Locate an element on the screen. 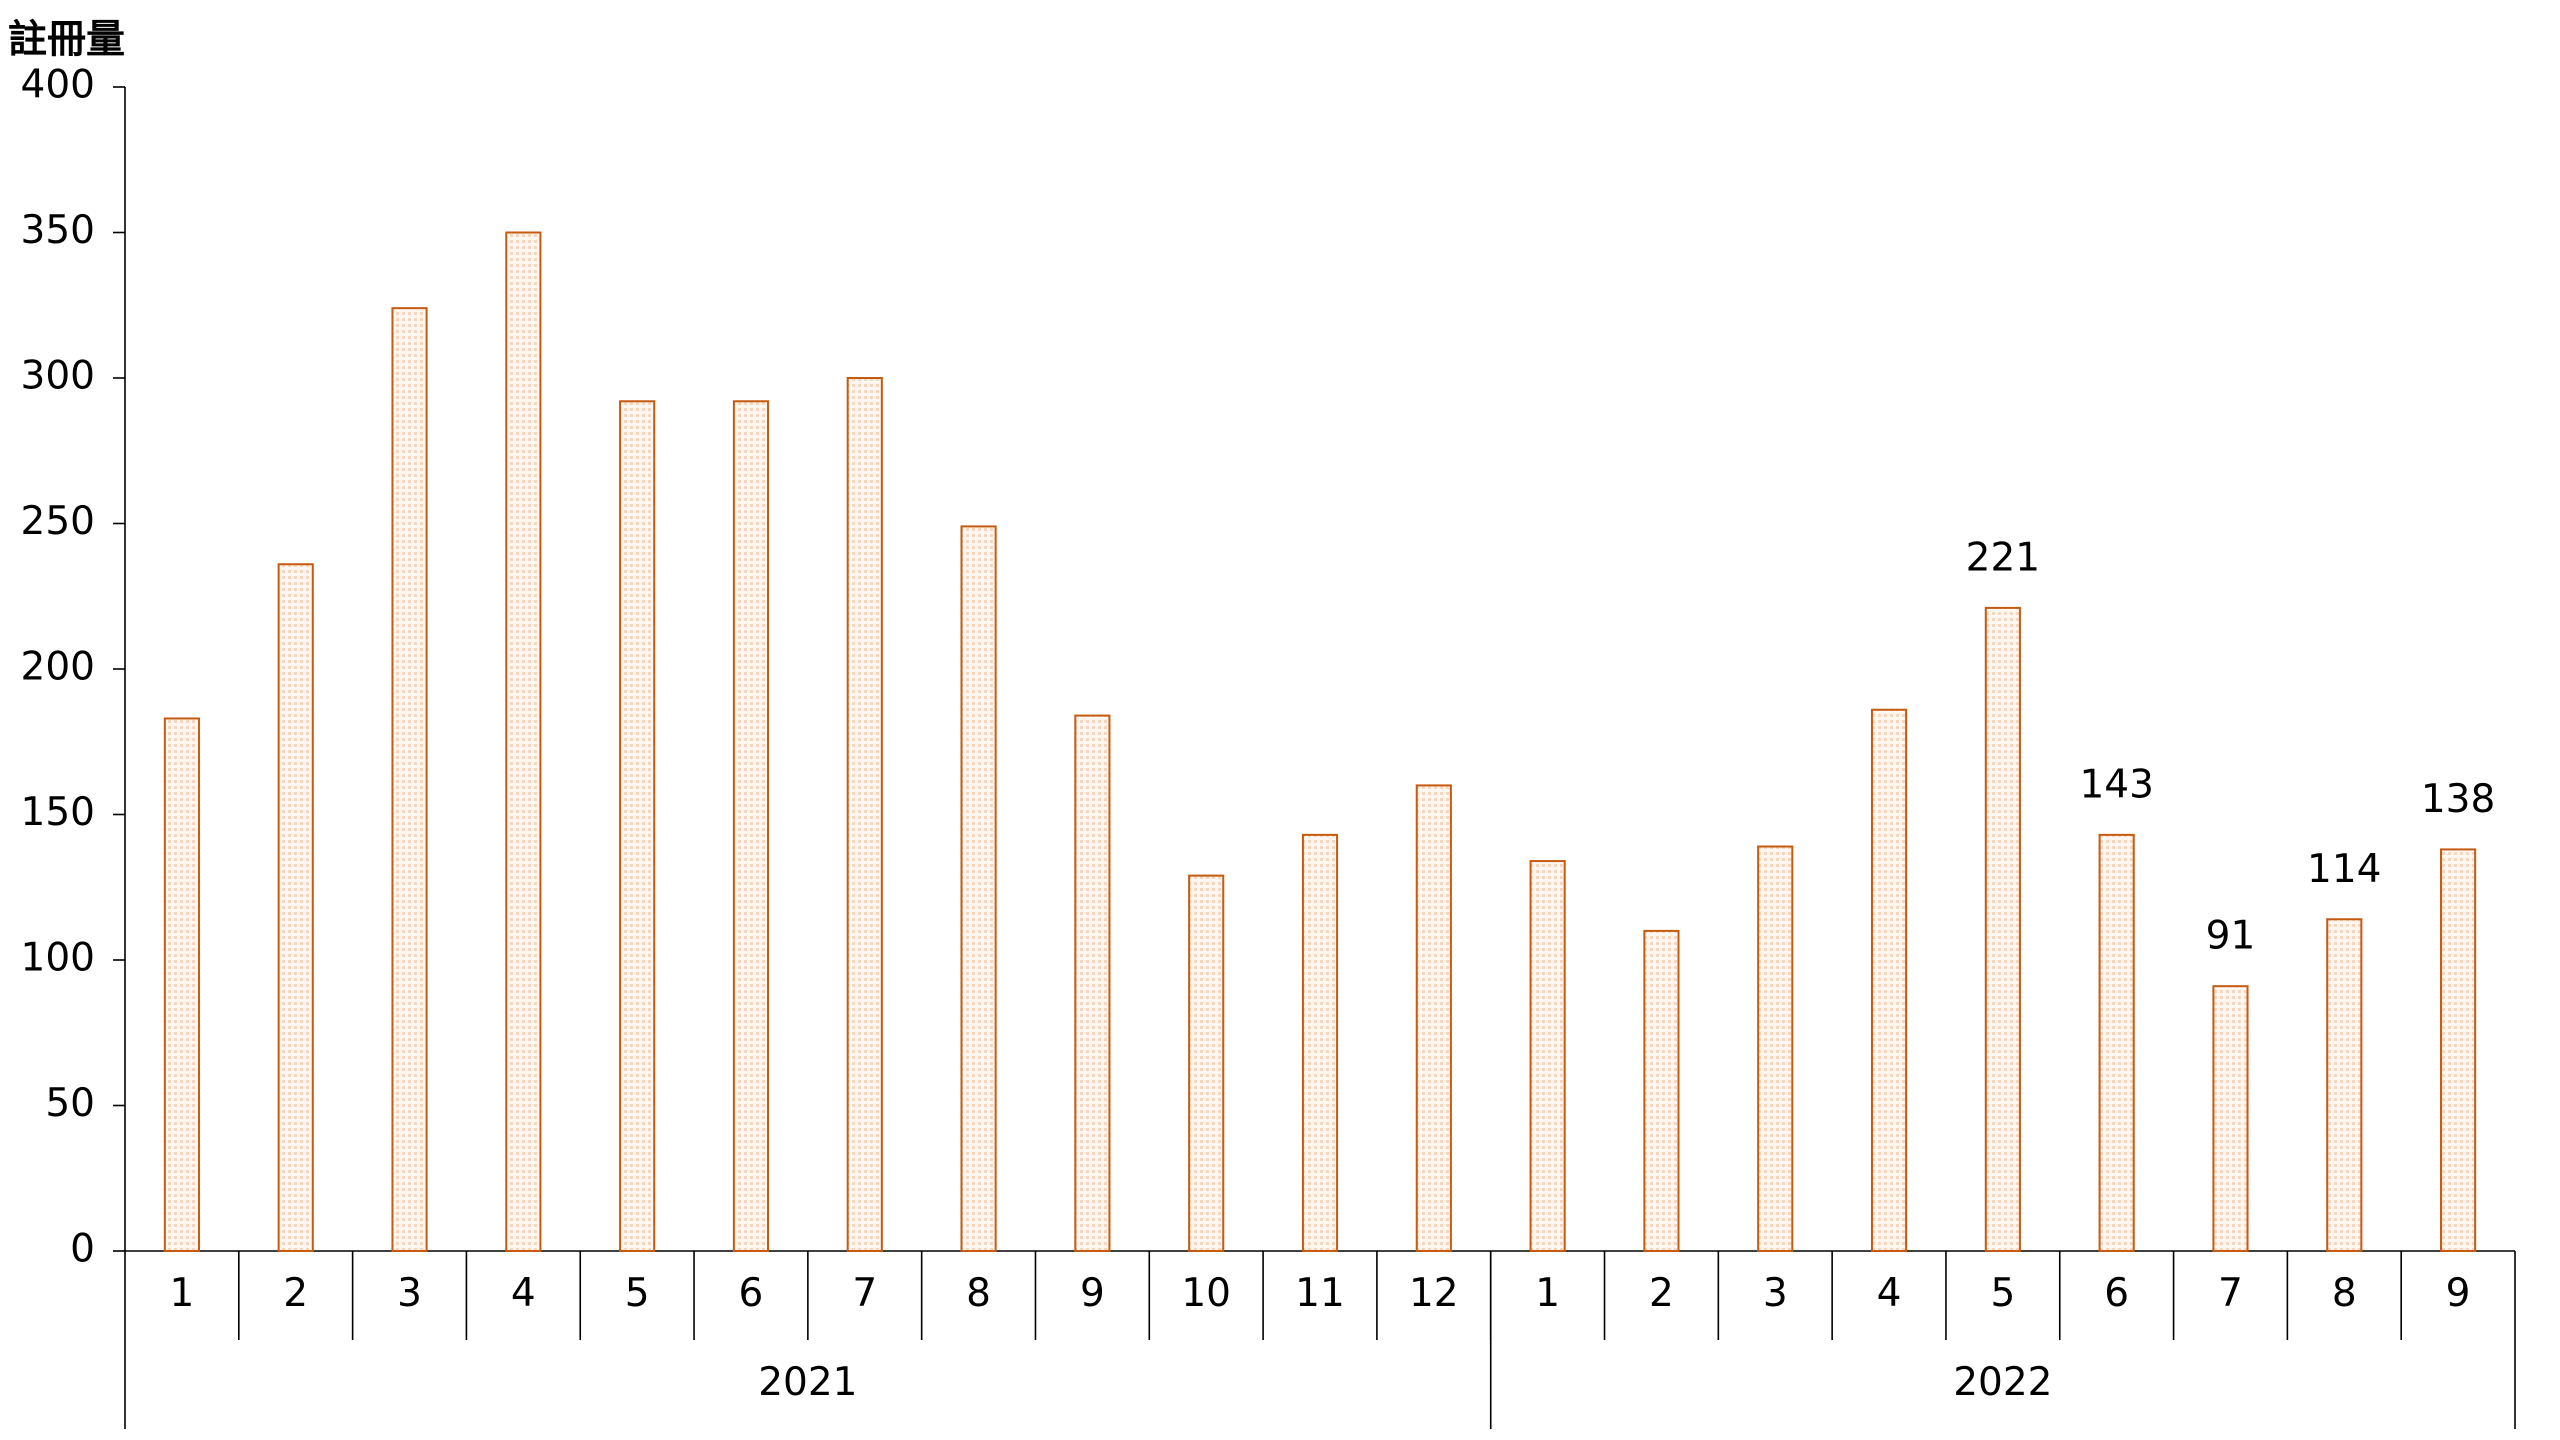 This screenshot has height=1440, width=2560. y-axis-label: 註冊量 is located at coordinates (66, 40).